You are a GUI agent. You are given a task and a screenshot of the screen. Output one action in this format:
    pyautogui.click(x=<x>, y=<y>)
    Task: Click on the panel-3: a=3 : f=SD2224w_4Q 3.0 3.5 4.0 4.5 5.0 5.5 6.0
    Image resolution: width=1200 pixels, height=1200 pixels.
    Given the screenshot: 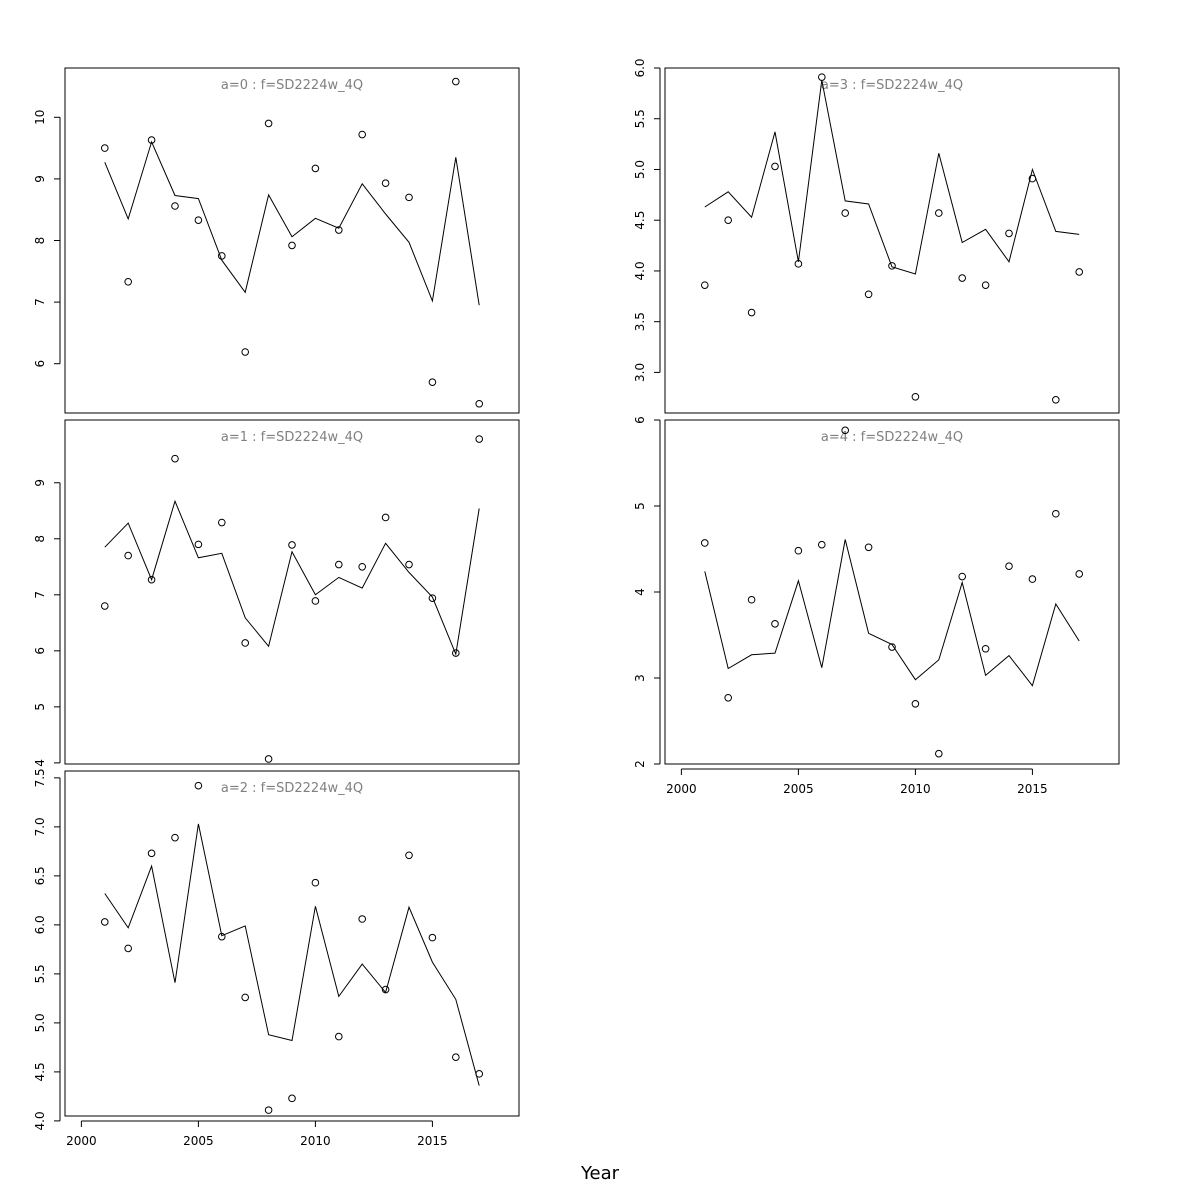 What is the action you would take?
    pyautogui.click(x=876, y=236)
    